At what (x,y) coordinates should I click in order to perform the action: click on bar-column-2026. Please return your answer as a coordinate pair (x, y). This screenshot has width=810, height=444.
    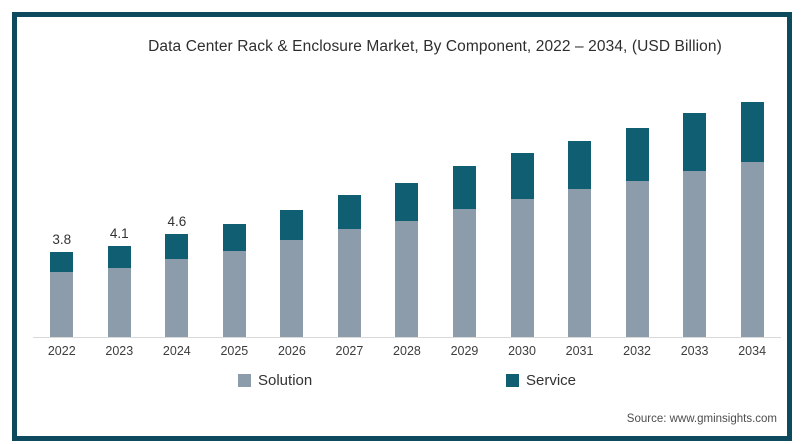
    Looking at the image, I should click on (292, 213).